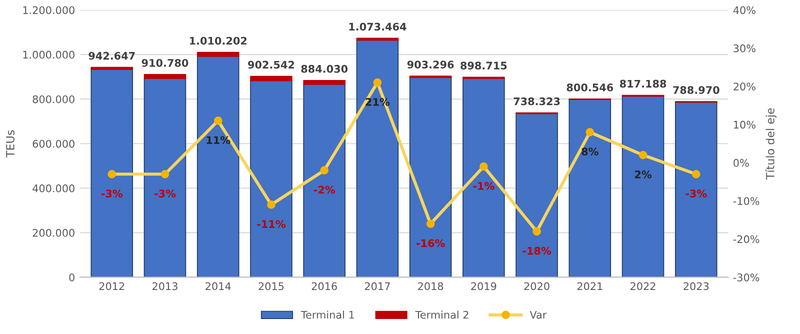  Describe the element at coordinates (746, 201) in the screenshot. I see `y2-tick-label: -10%` at that location.